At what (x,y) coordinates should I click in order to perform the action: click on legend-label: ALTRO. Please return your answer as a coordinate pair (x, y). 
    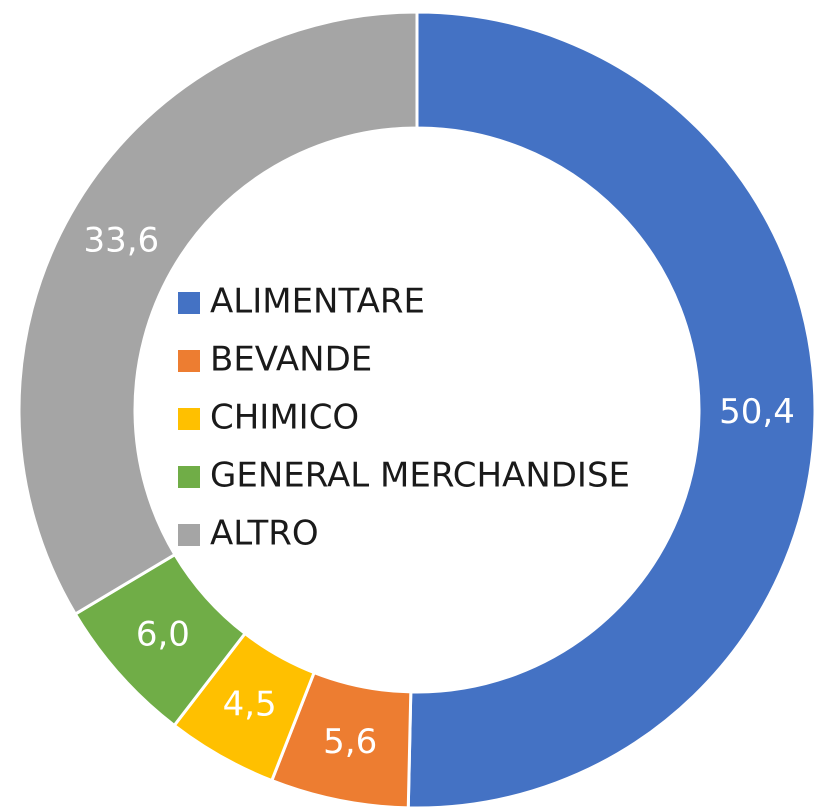
    Looking at the image, I should click on (264, 534).